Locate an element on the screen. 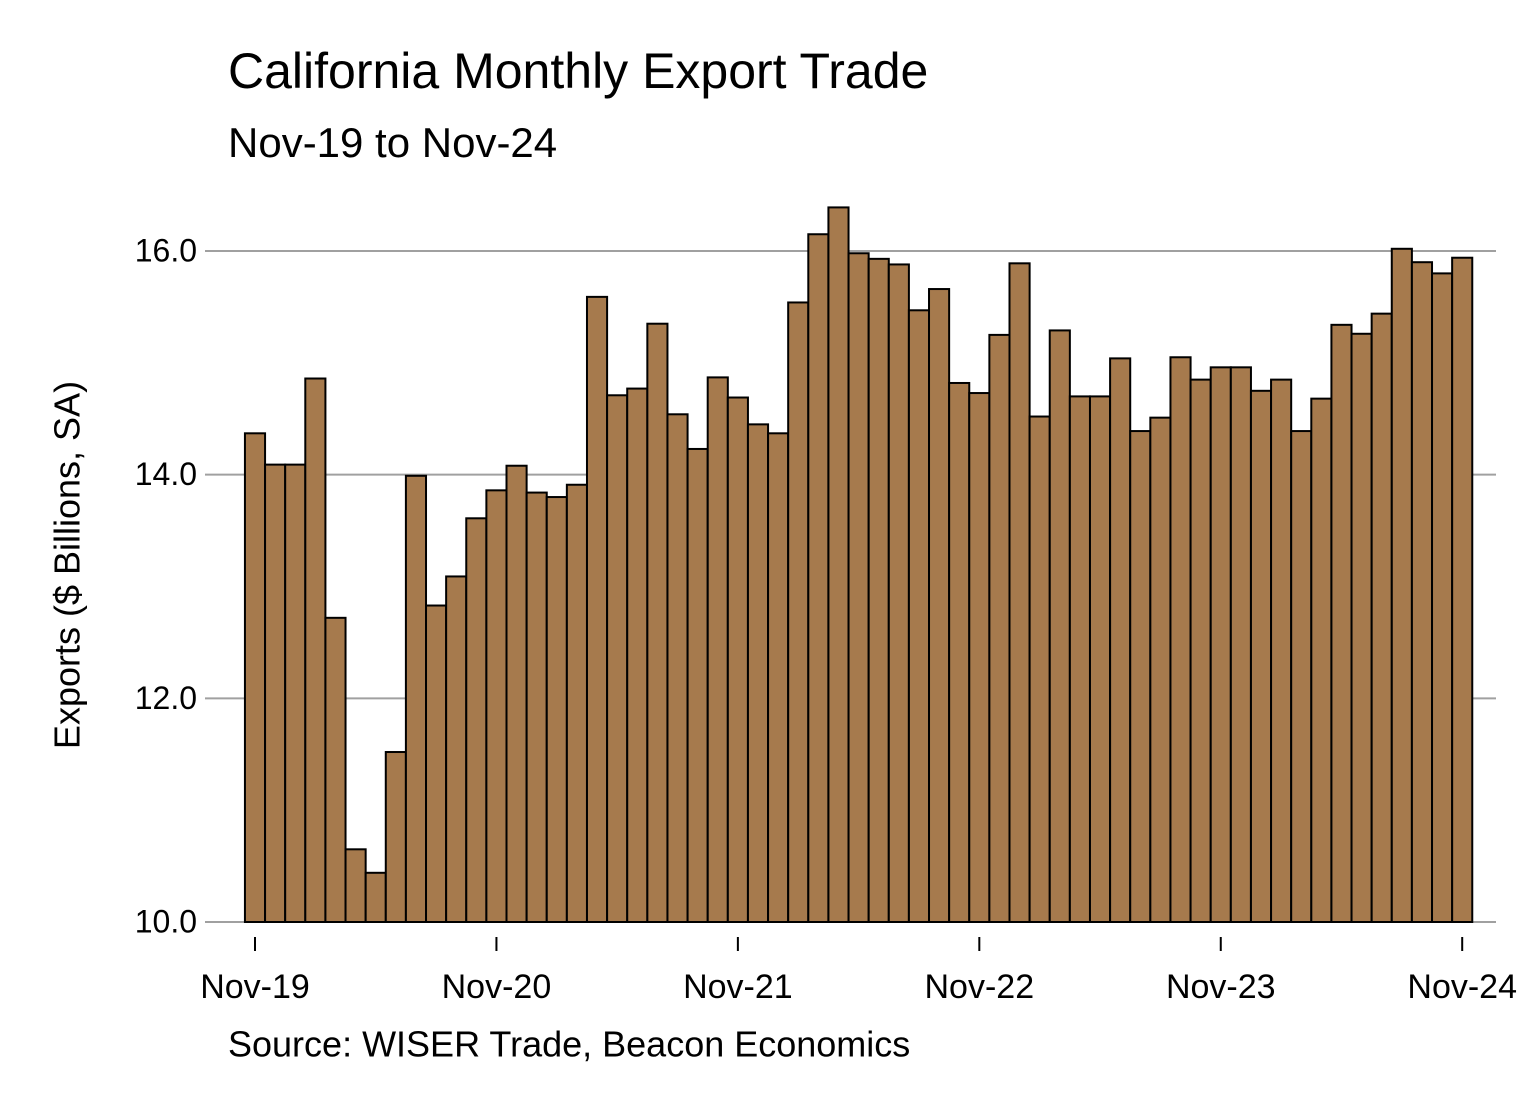 The width and height of the screenshot is (1536, 1117). x-tick-label: Nov-22 is located at coordinates (980, 987).